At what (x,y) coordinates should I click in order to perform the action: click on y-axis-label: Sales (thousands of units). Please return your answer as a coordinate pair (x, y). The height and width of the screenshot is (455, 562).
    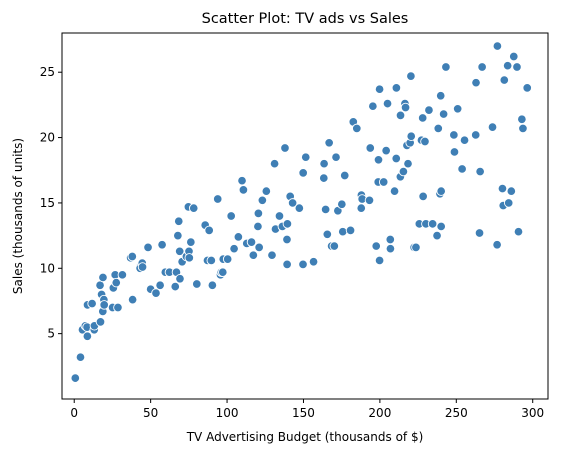
    Looking at the image, I should click on (18, 216).